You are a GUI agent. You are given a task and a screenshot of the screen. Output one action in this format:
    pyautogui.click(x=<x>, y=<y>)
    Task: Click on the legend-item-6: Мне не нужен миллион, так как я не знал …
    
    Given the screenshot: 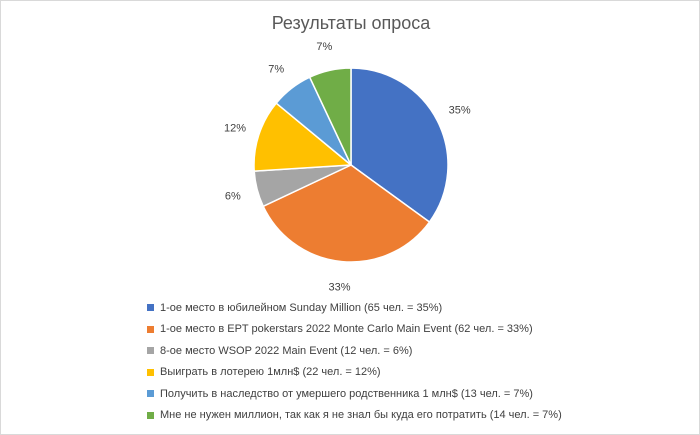 What is the action you would take?
    pyautogui.click(x=354, y=416)
    